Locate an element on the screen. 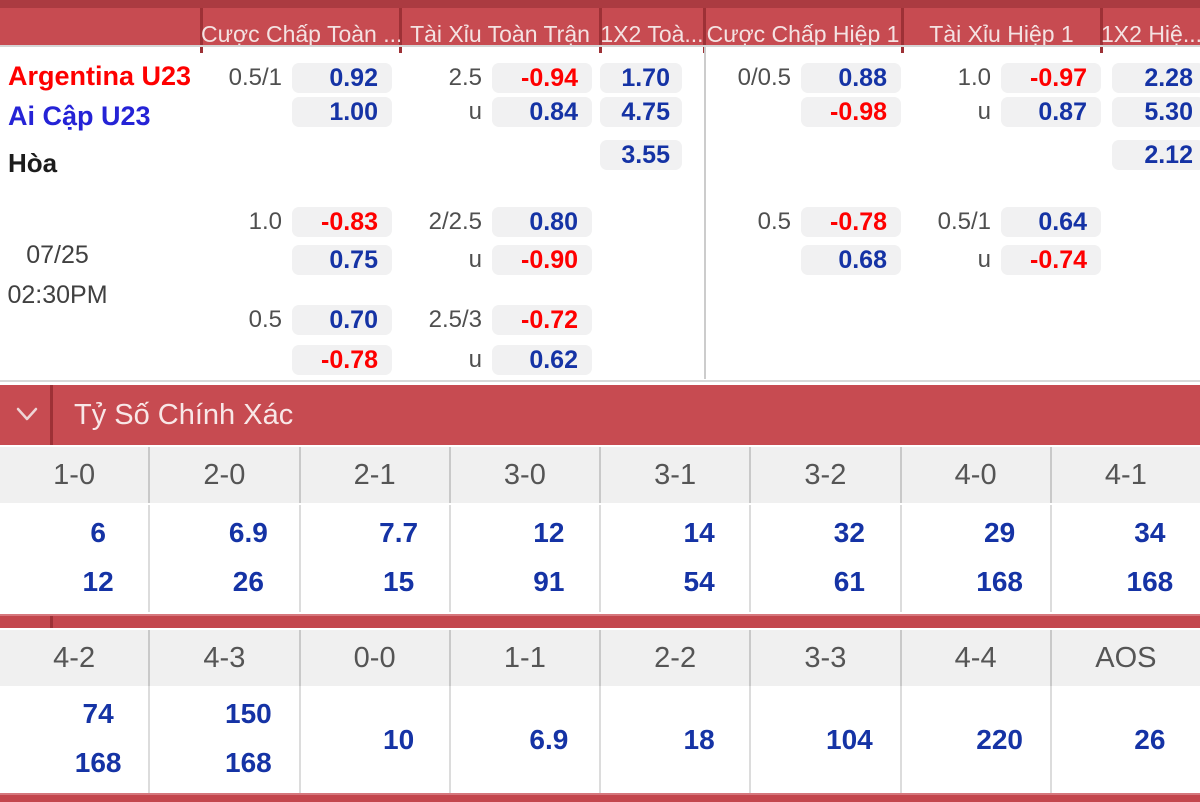  score-header-row-1: 1-0 2-0 2-1 3-0 3-1 3-2 4-0 4-1 is located at coordinates (600, 475).